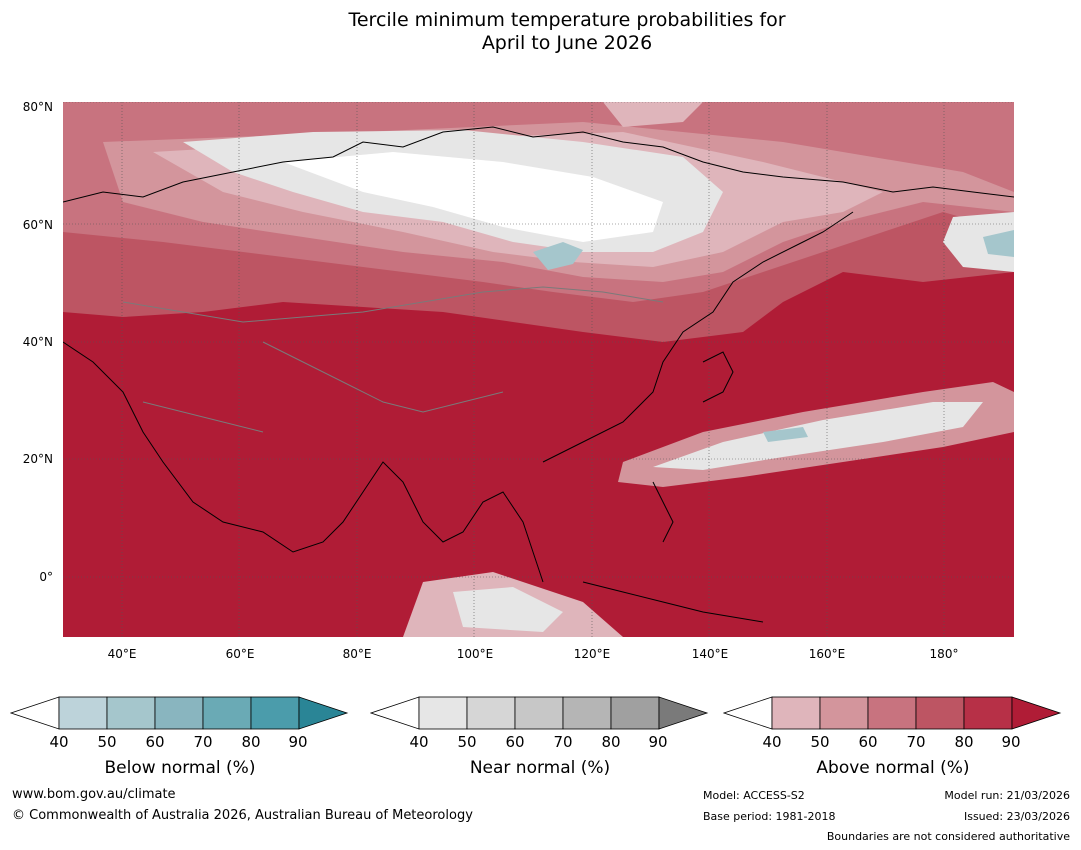 The image size is (1081, 850). What do you see at coordinates (592, 654) in the screenshot?
I see `lon-label-120e: 120°E` at bounding box center [592, 654].